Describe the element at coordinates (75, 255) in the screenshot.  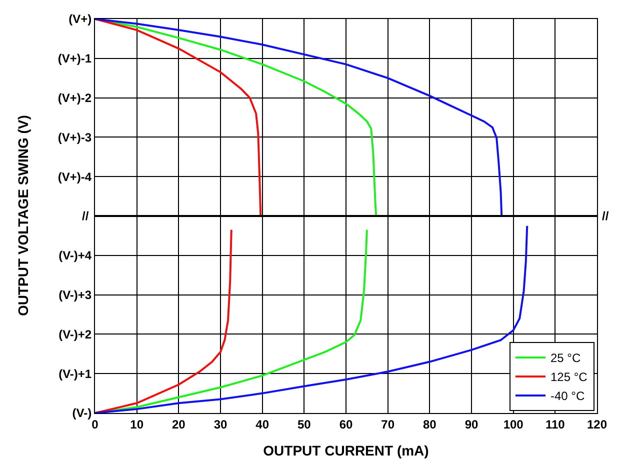
I see `y-tick-label: (V-)+4` at that location.